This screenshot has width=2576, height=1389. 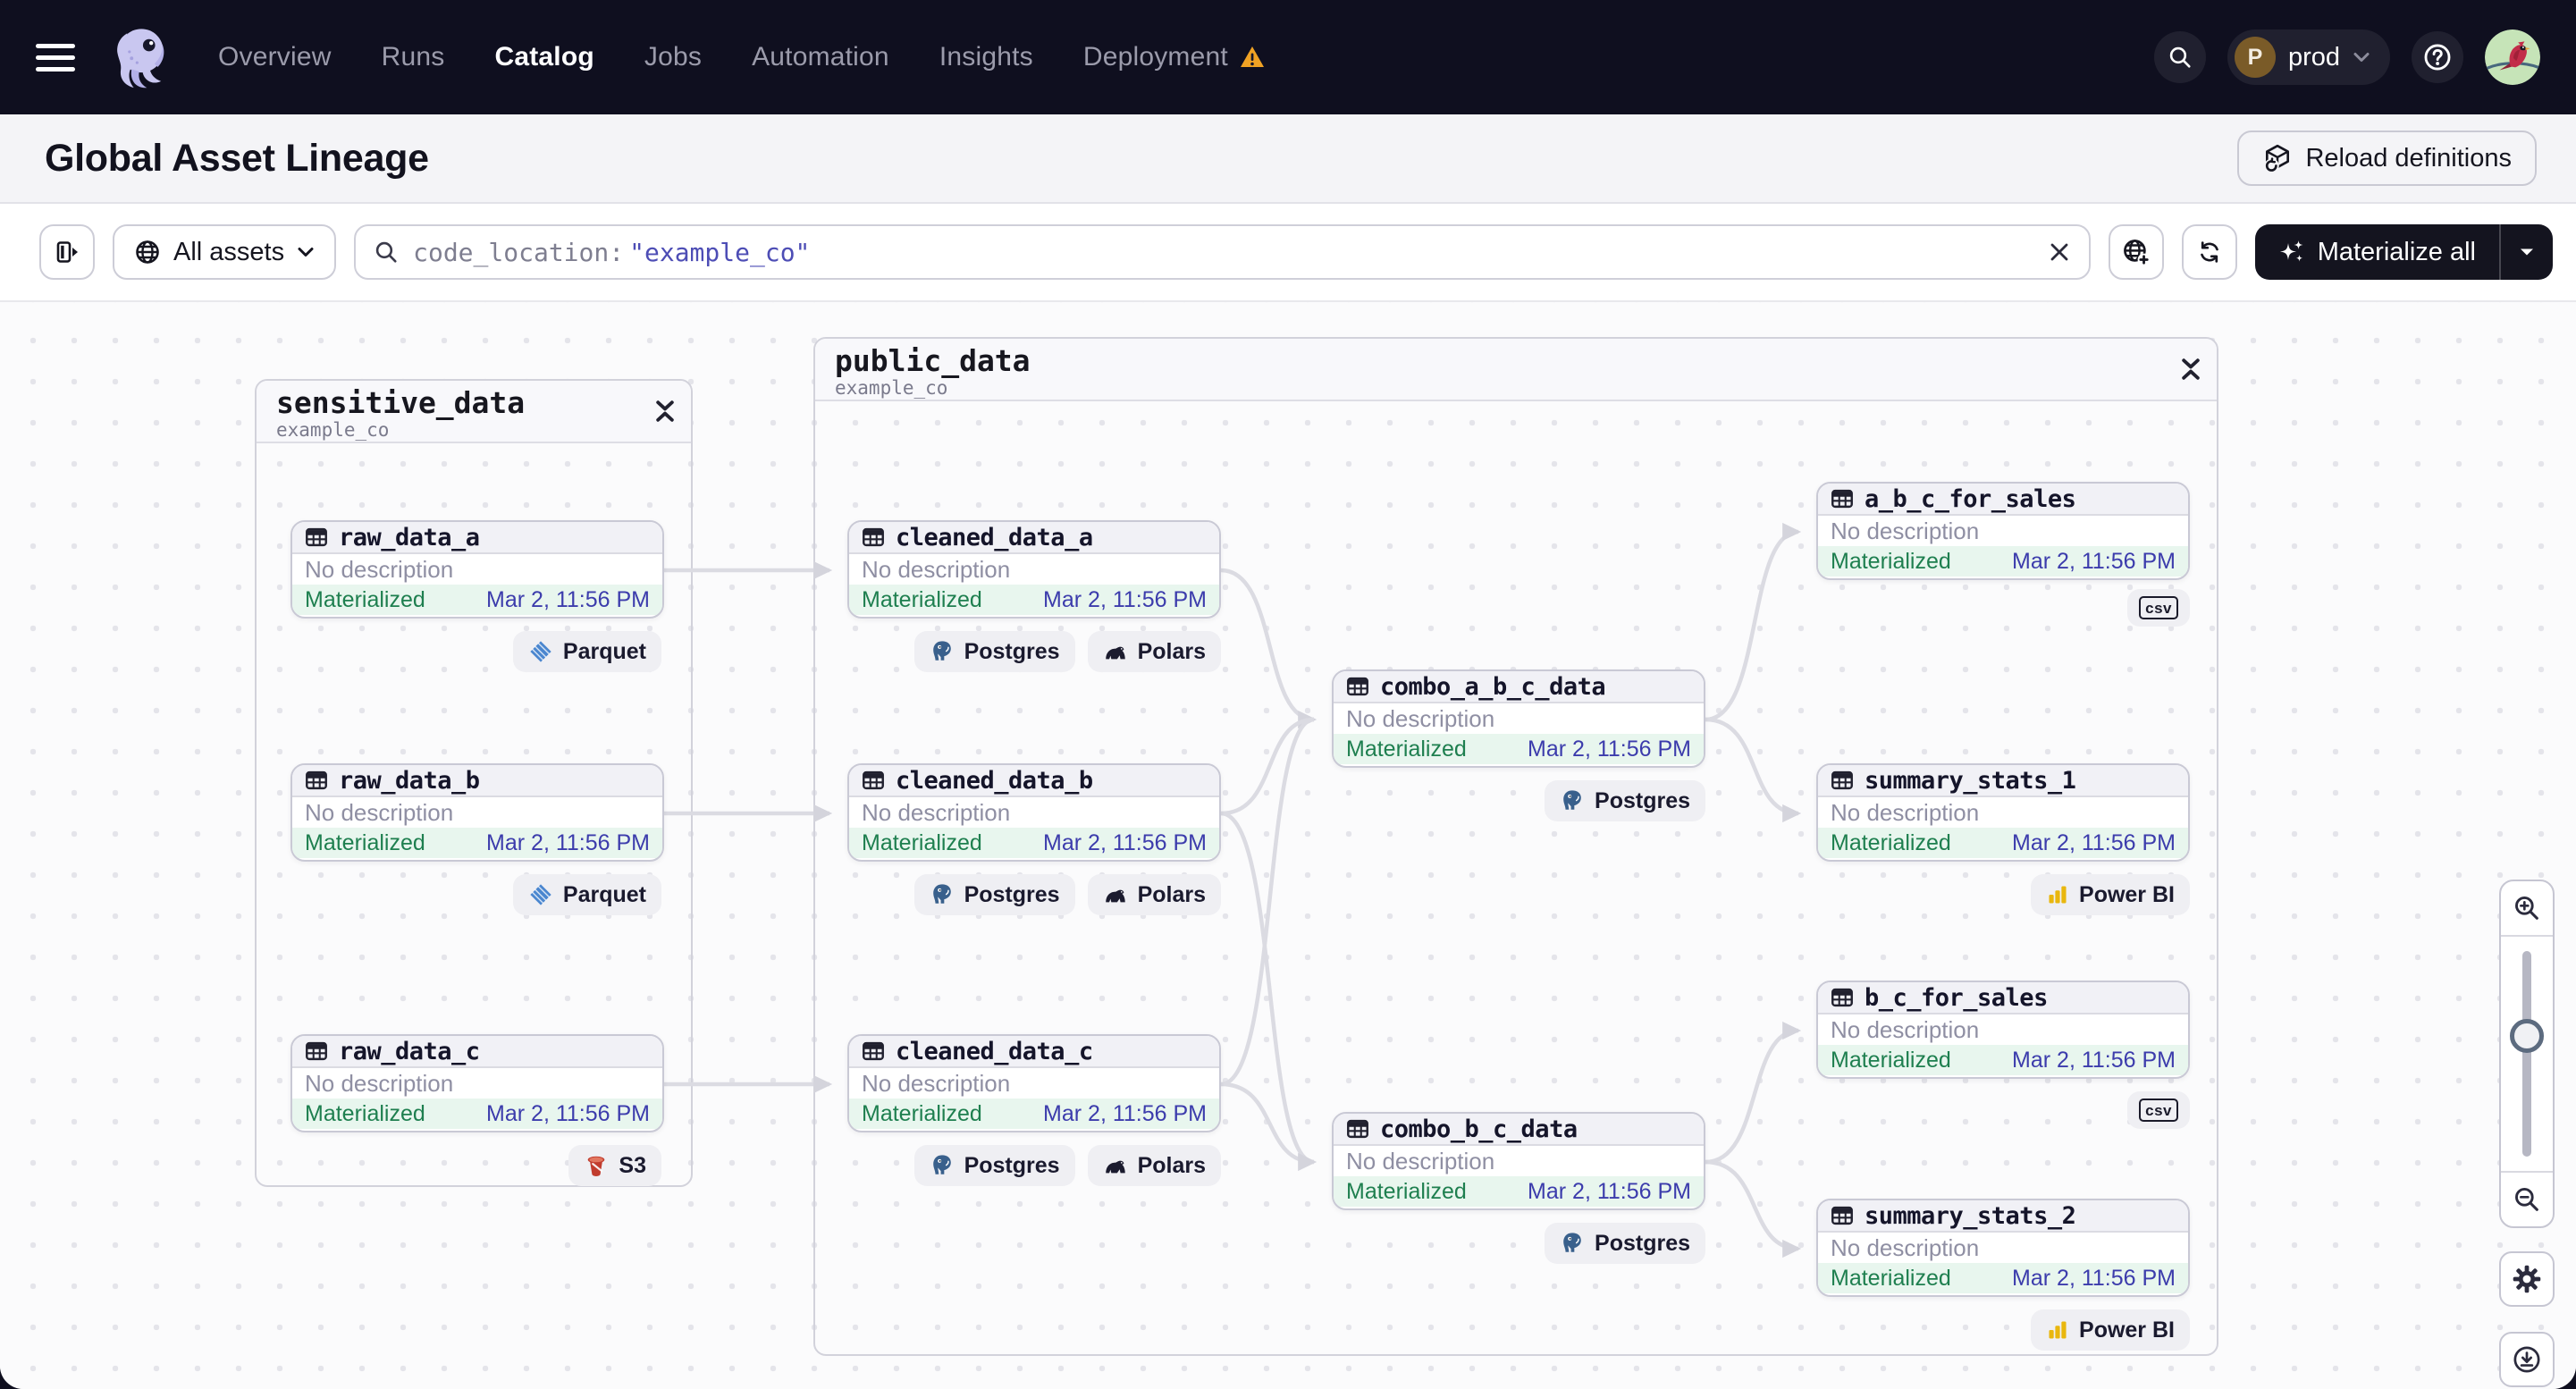 What do you see at coordinates (2438, 57) in the screenshot?
I see `help-button` at bounding box center [2438, 57].